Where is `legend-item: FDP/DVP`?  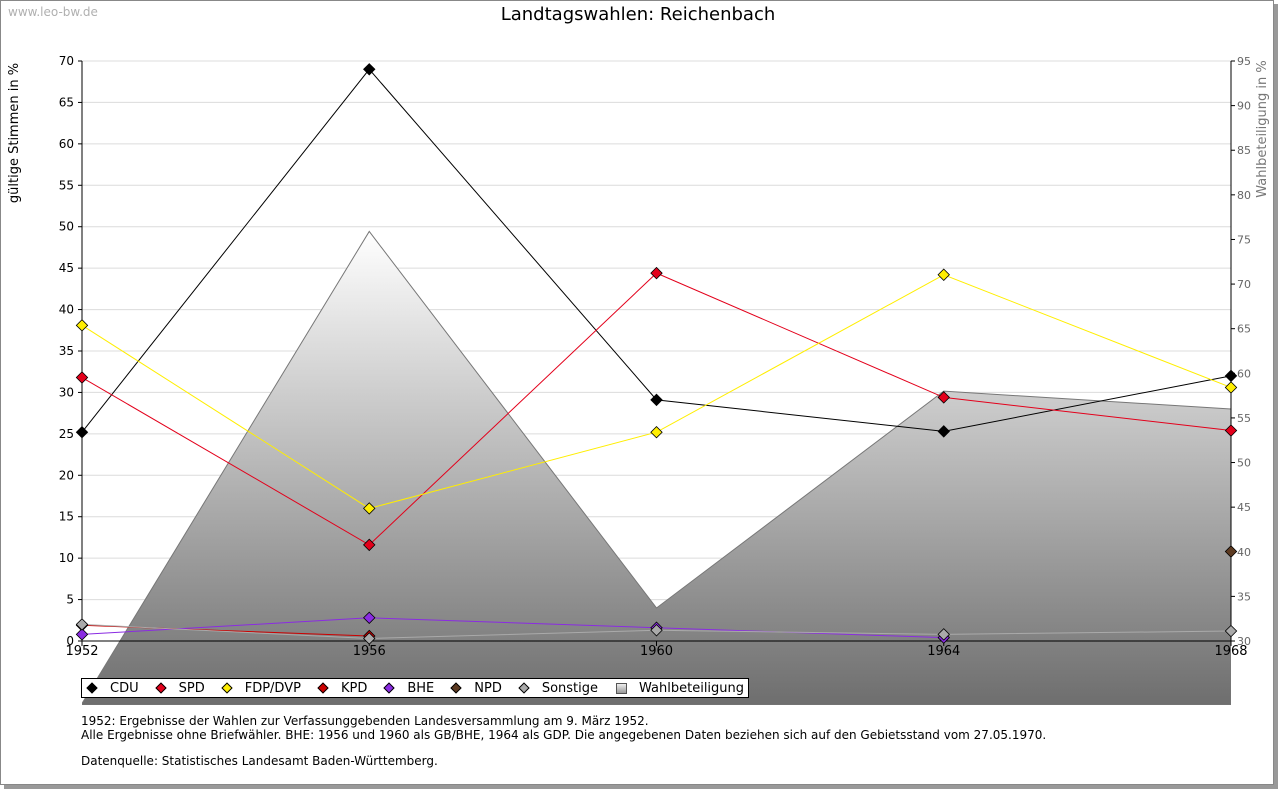
legend-item: FDP/DVP is located at coordinates (261, 688).